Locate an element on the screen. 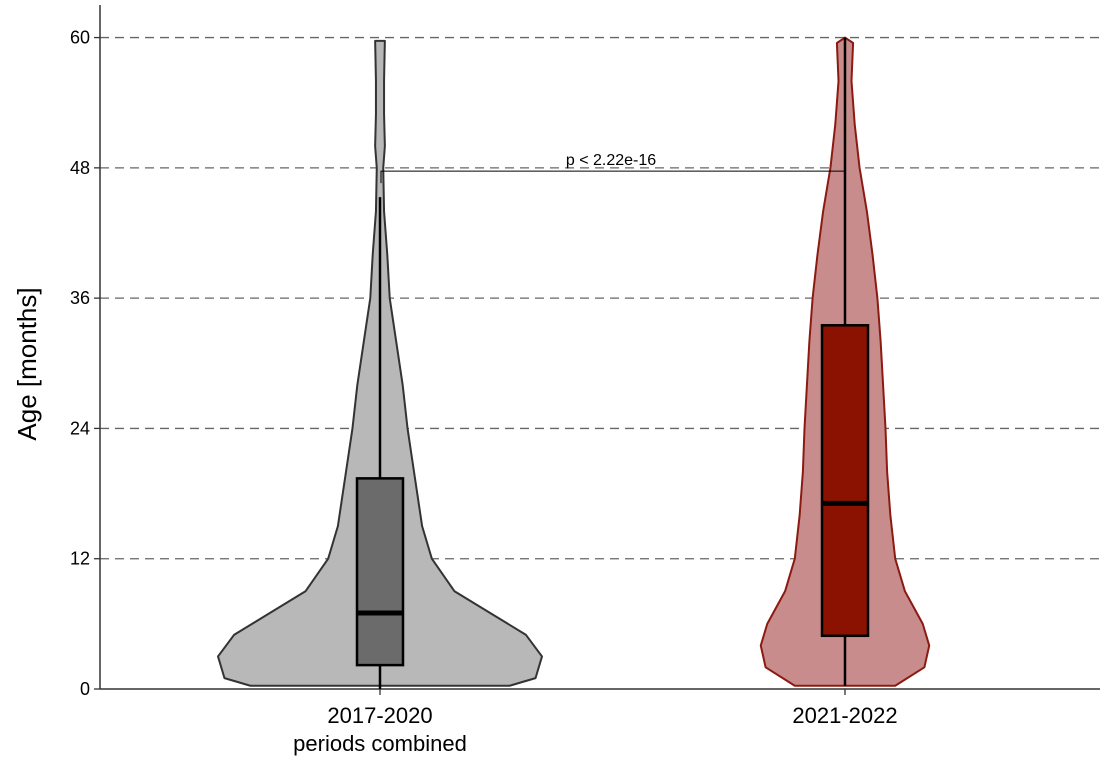 The height and width of the screenshot is (769, 1108). significance-bracket is located at coordinates (613, 177).